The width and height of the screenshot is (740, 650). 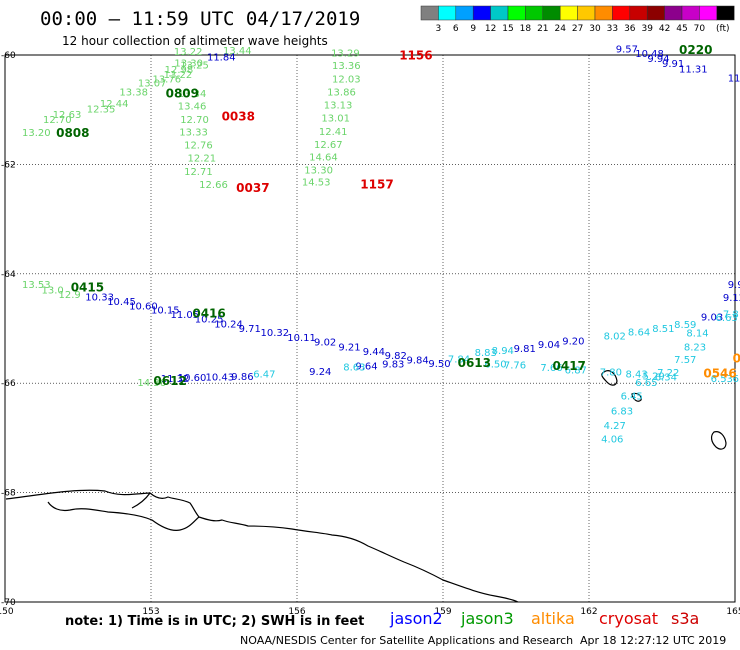 What do you see at coordinates (374, 352) in the screenshot?
I see `wave-height-value: 9.44` at bounding box center [374, 352].